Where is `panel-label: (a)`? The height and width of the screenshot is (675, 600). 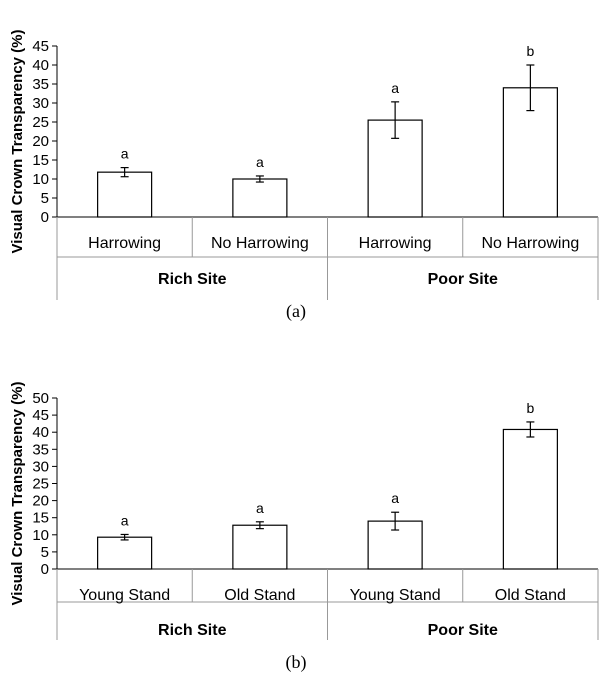 panel-label: (a) is located at coordinates (296, 311).